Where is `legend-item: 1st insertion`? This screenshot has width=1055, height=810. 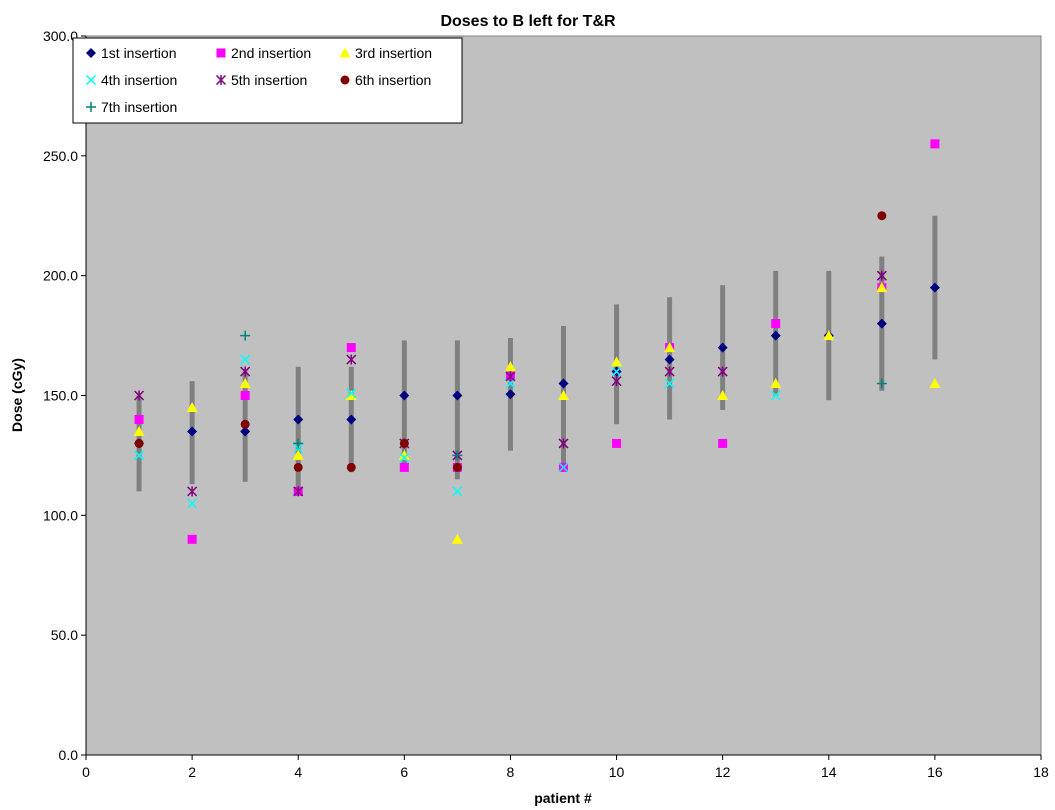 legend-item: 1st insertion is located at coordinates (131, 53).